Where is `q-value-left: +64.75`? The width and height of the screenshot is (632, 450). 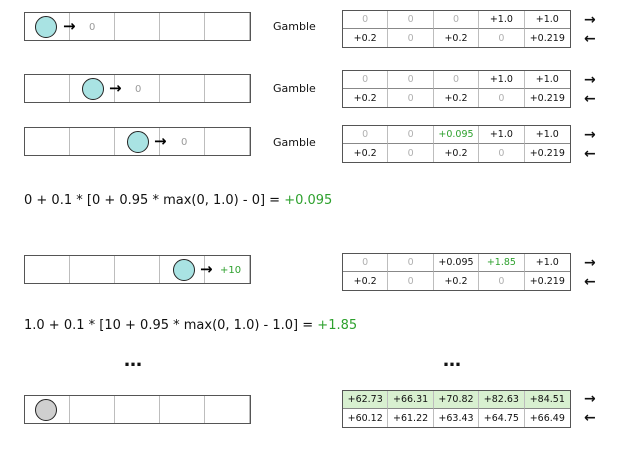
q-value-left: +64.75 is located at coordinates (501, 418).